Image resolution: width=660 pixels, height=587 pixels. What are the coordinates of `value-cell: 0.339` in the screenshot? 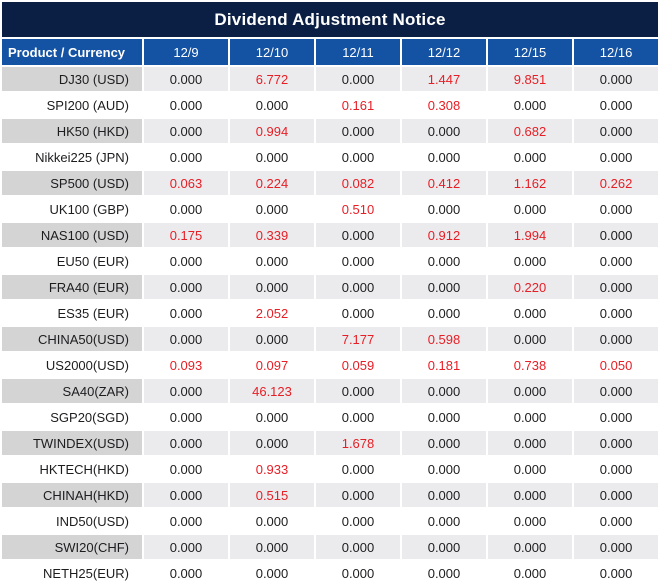 It's located at (272, 235).